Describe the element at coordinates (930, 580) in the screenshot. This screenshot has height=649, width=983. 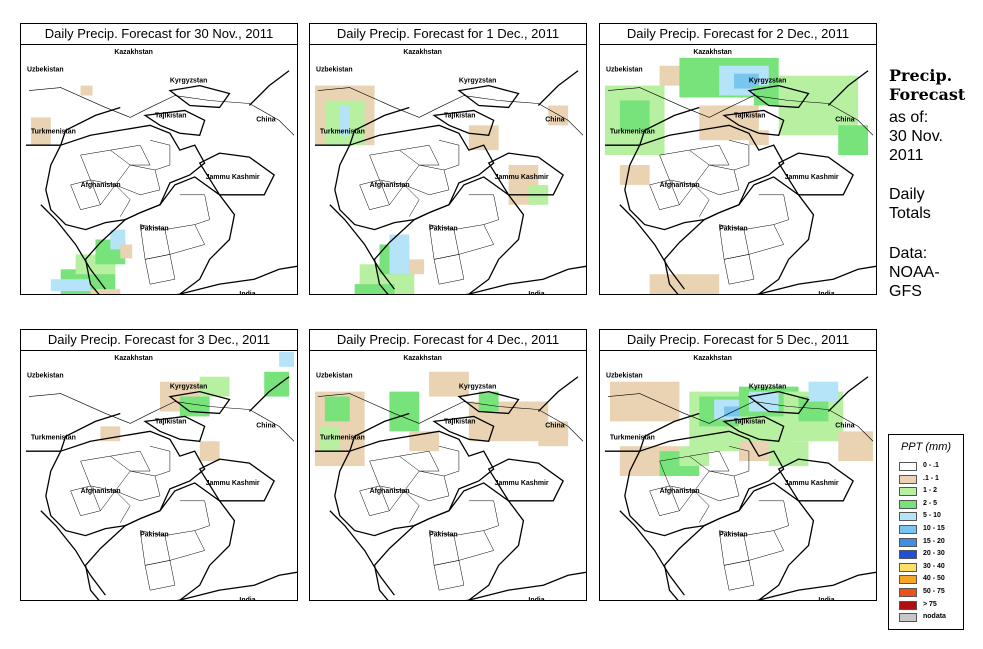
I see `legend-item: 40 - 50` at that location.